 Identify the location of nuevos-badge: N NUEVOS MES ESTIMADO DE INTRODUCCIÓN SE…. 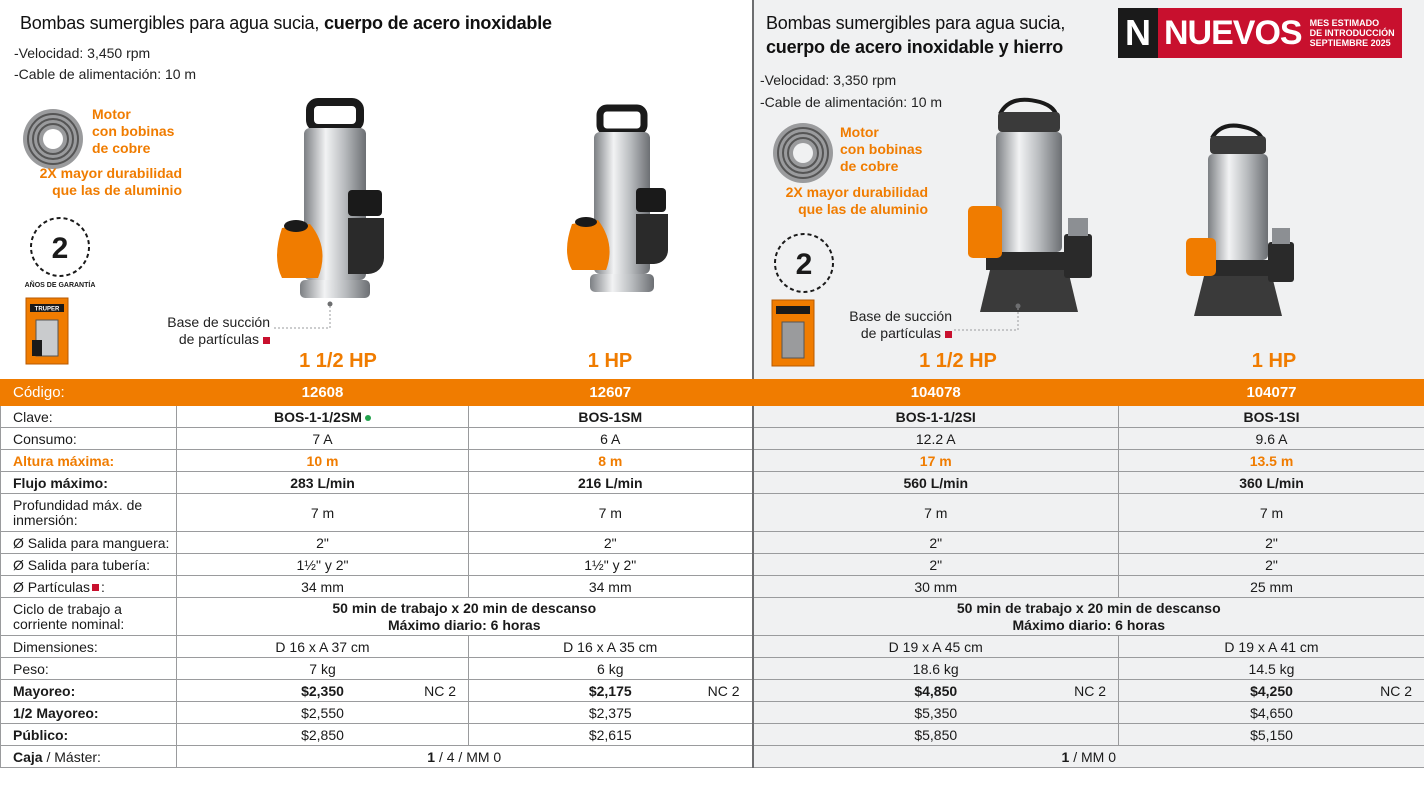
(1260, 33).